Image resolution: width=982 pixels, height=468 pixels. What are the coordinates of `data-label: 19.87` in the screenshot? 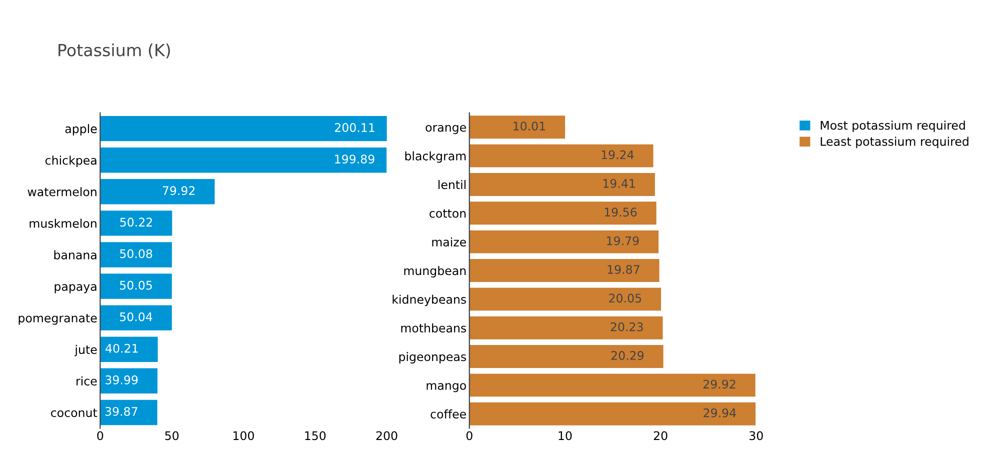 It's located at (624, 269).